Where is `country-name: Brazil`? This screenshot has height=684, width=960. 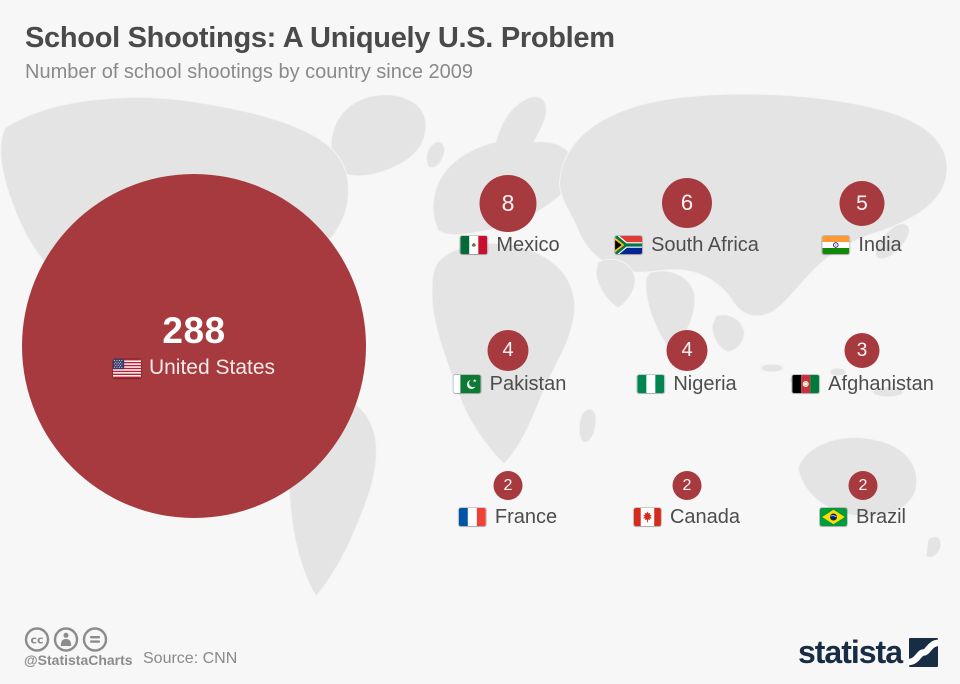
country-name: Brazil is located at coordinates (881, 516).